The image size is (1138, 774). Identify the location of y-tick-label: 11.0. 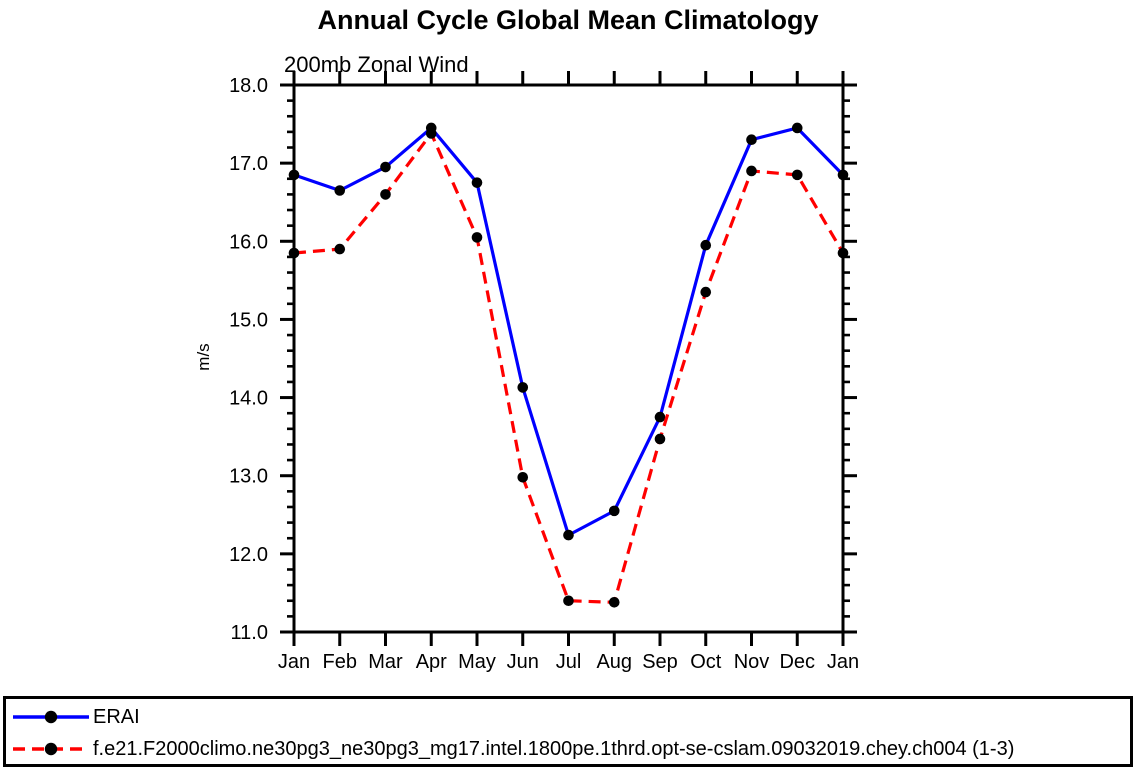
(249, 633).